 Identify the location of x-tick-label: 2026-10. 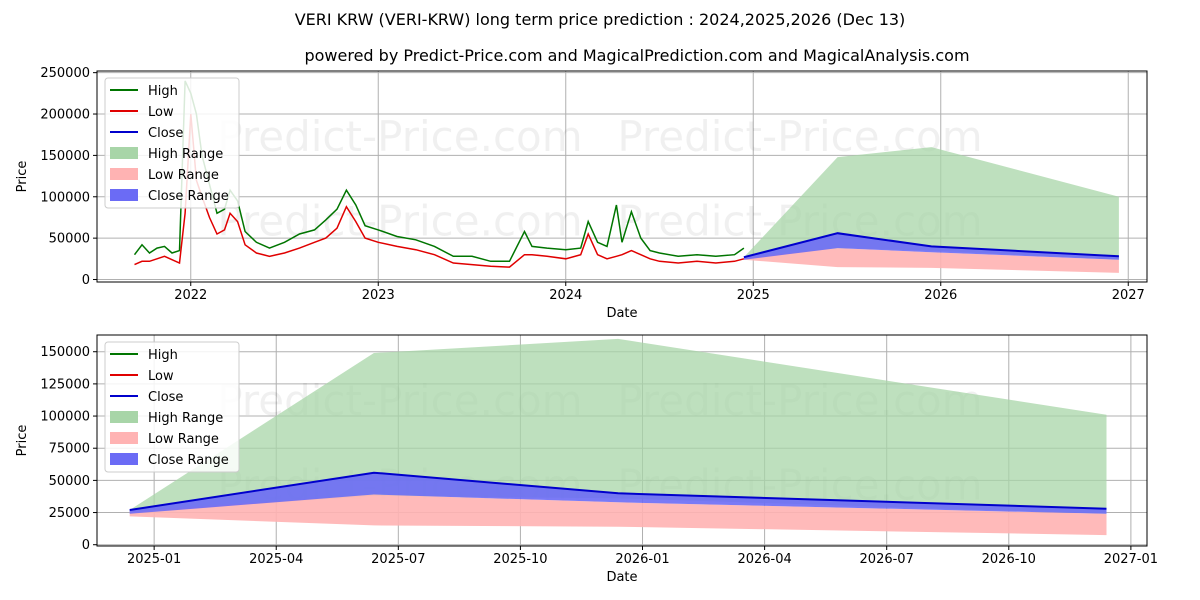
(1009, 559).